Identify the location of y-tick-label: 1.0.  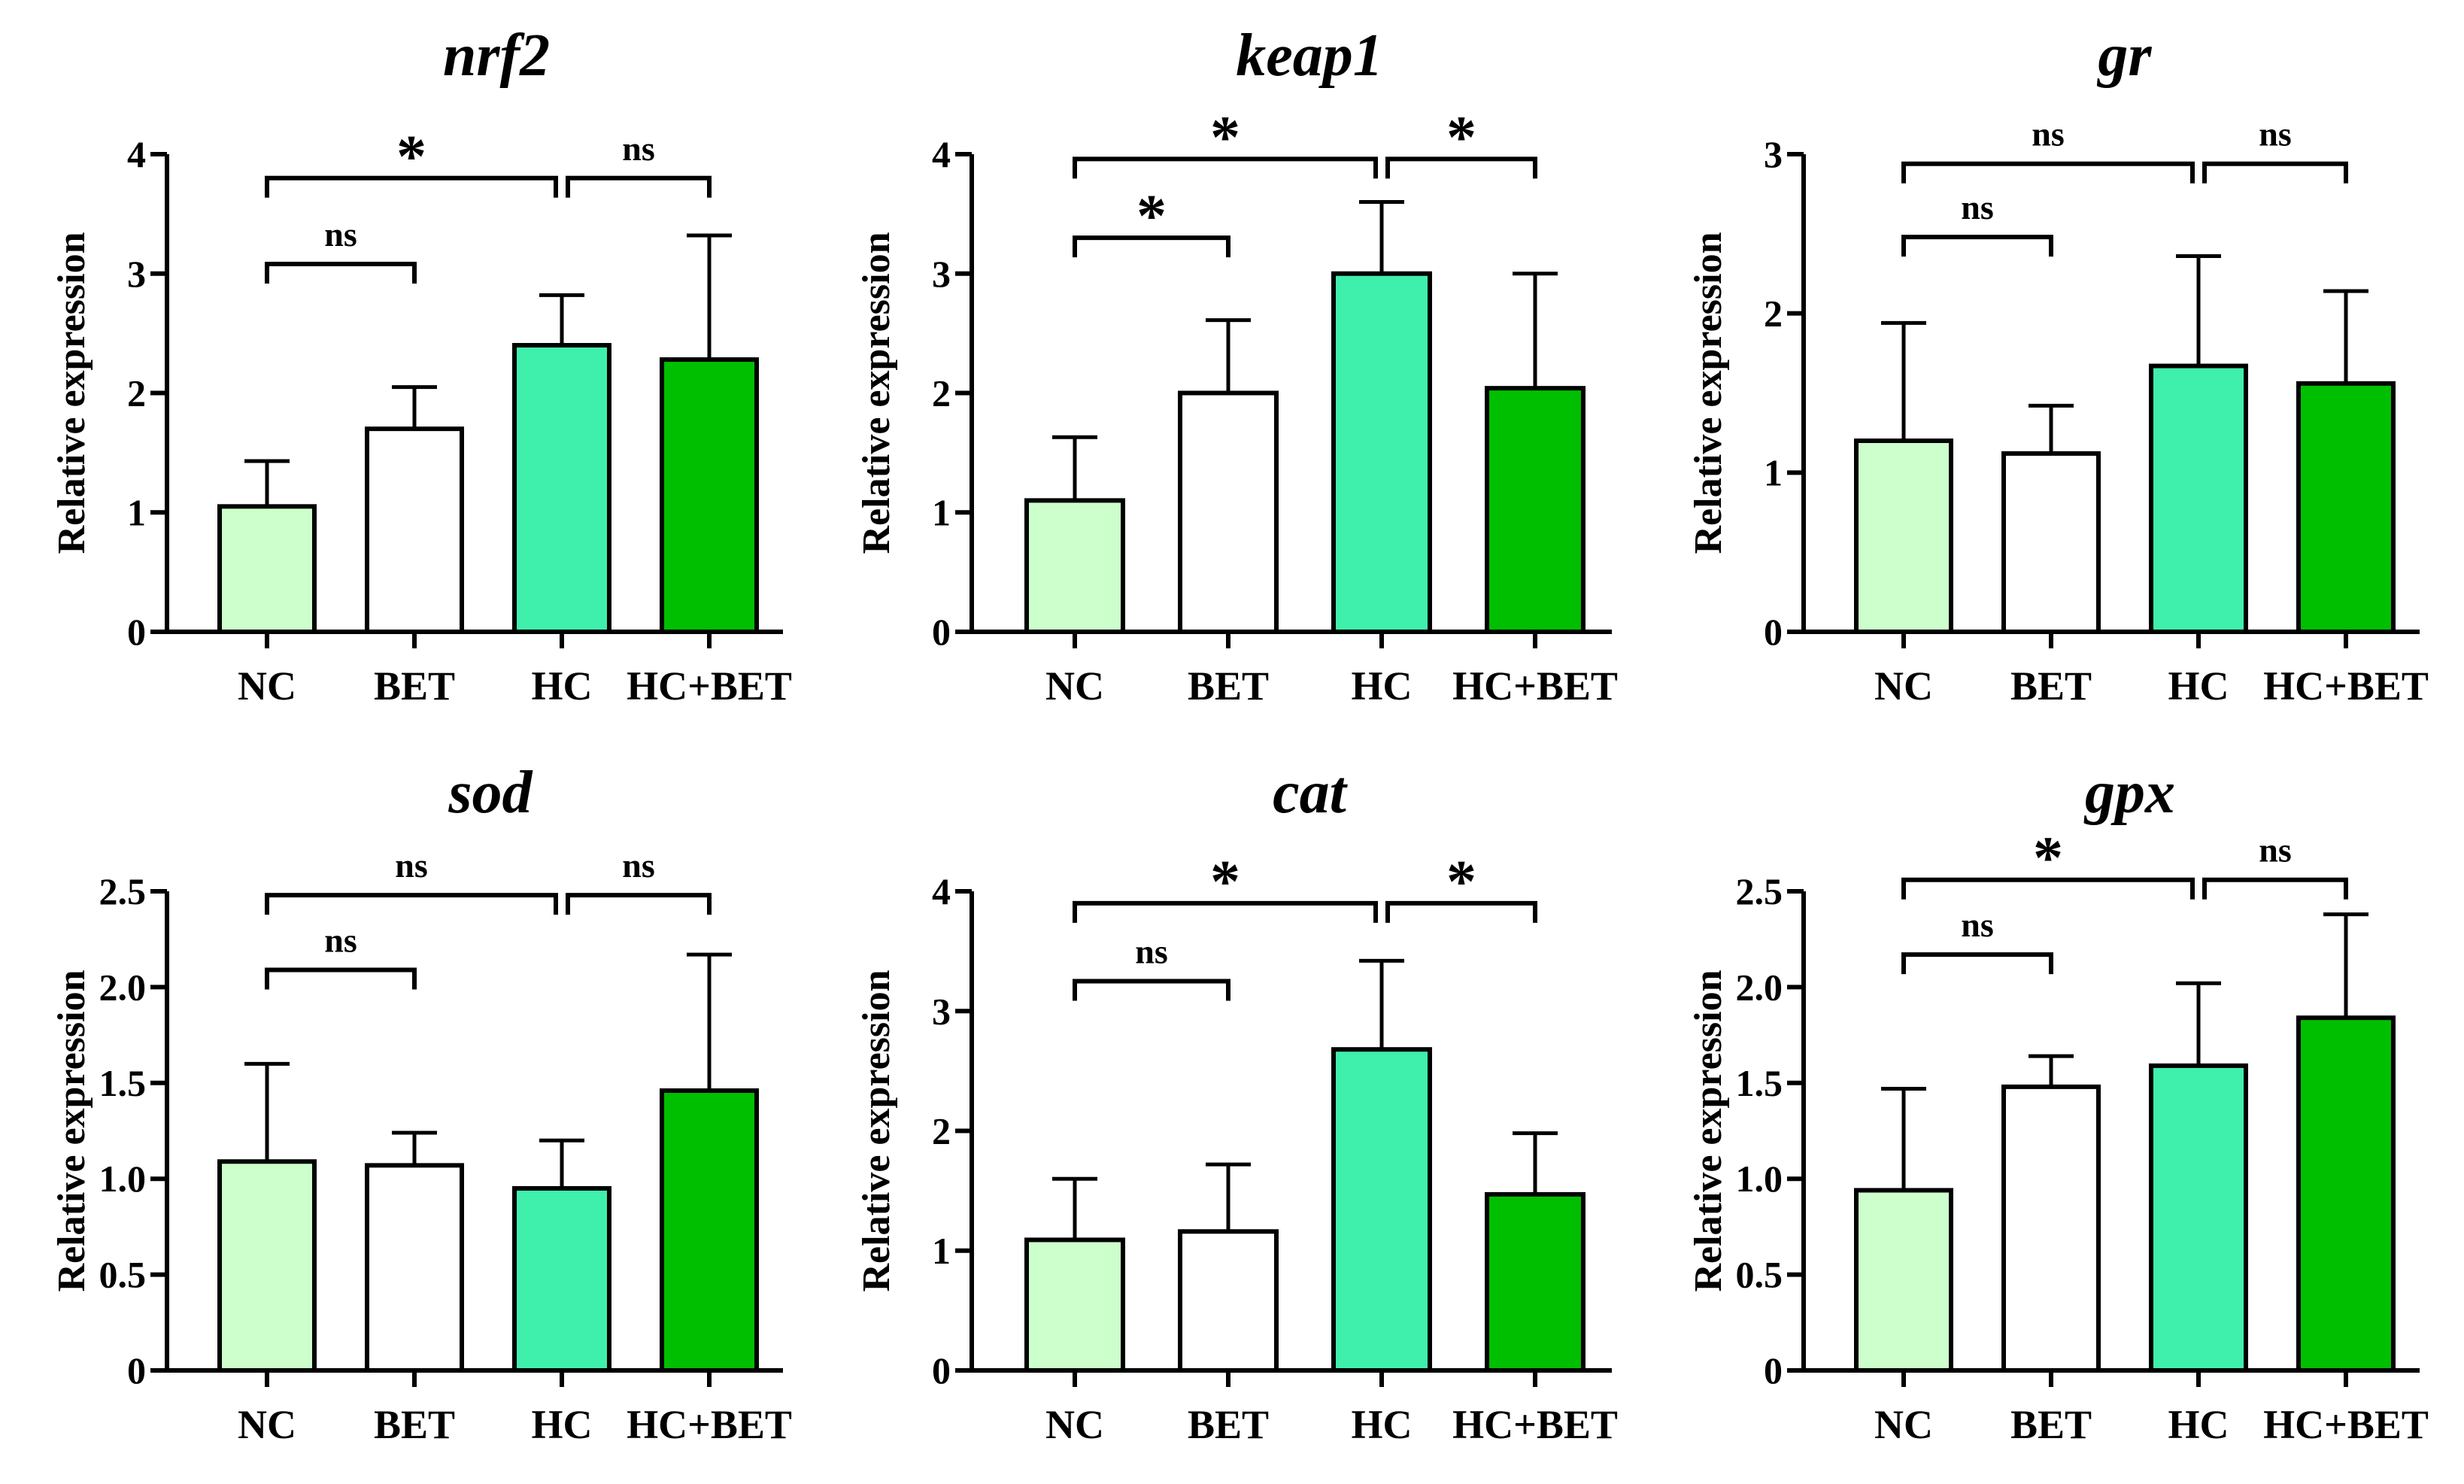
(1760, 1179).